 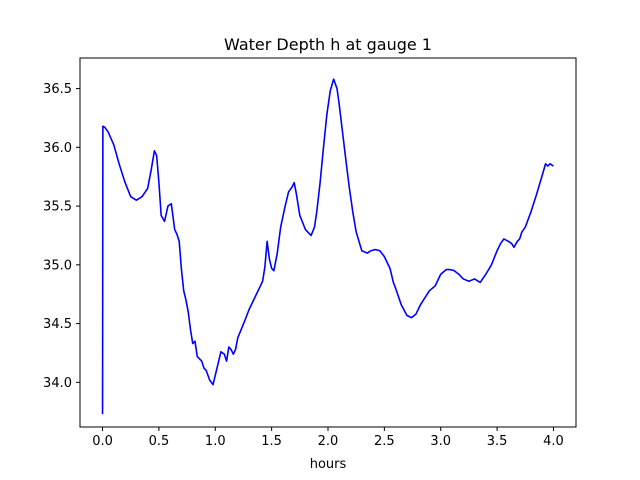 I want to click on x-tick-label: 0.5, so click(x=159, y=441).